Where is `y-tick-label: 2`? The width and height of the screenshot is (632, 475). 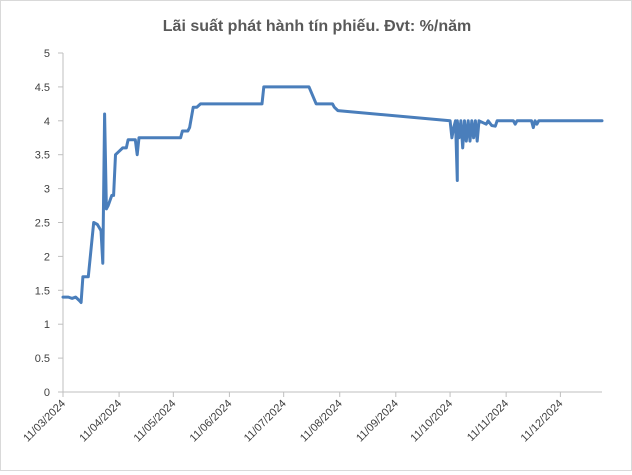
y-tick-label: 2 is located at coordinates (47, 257).